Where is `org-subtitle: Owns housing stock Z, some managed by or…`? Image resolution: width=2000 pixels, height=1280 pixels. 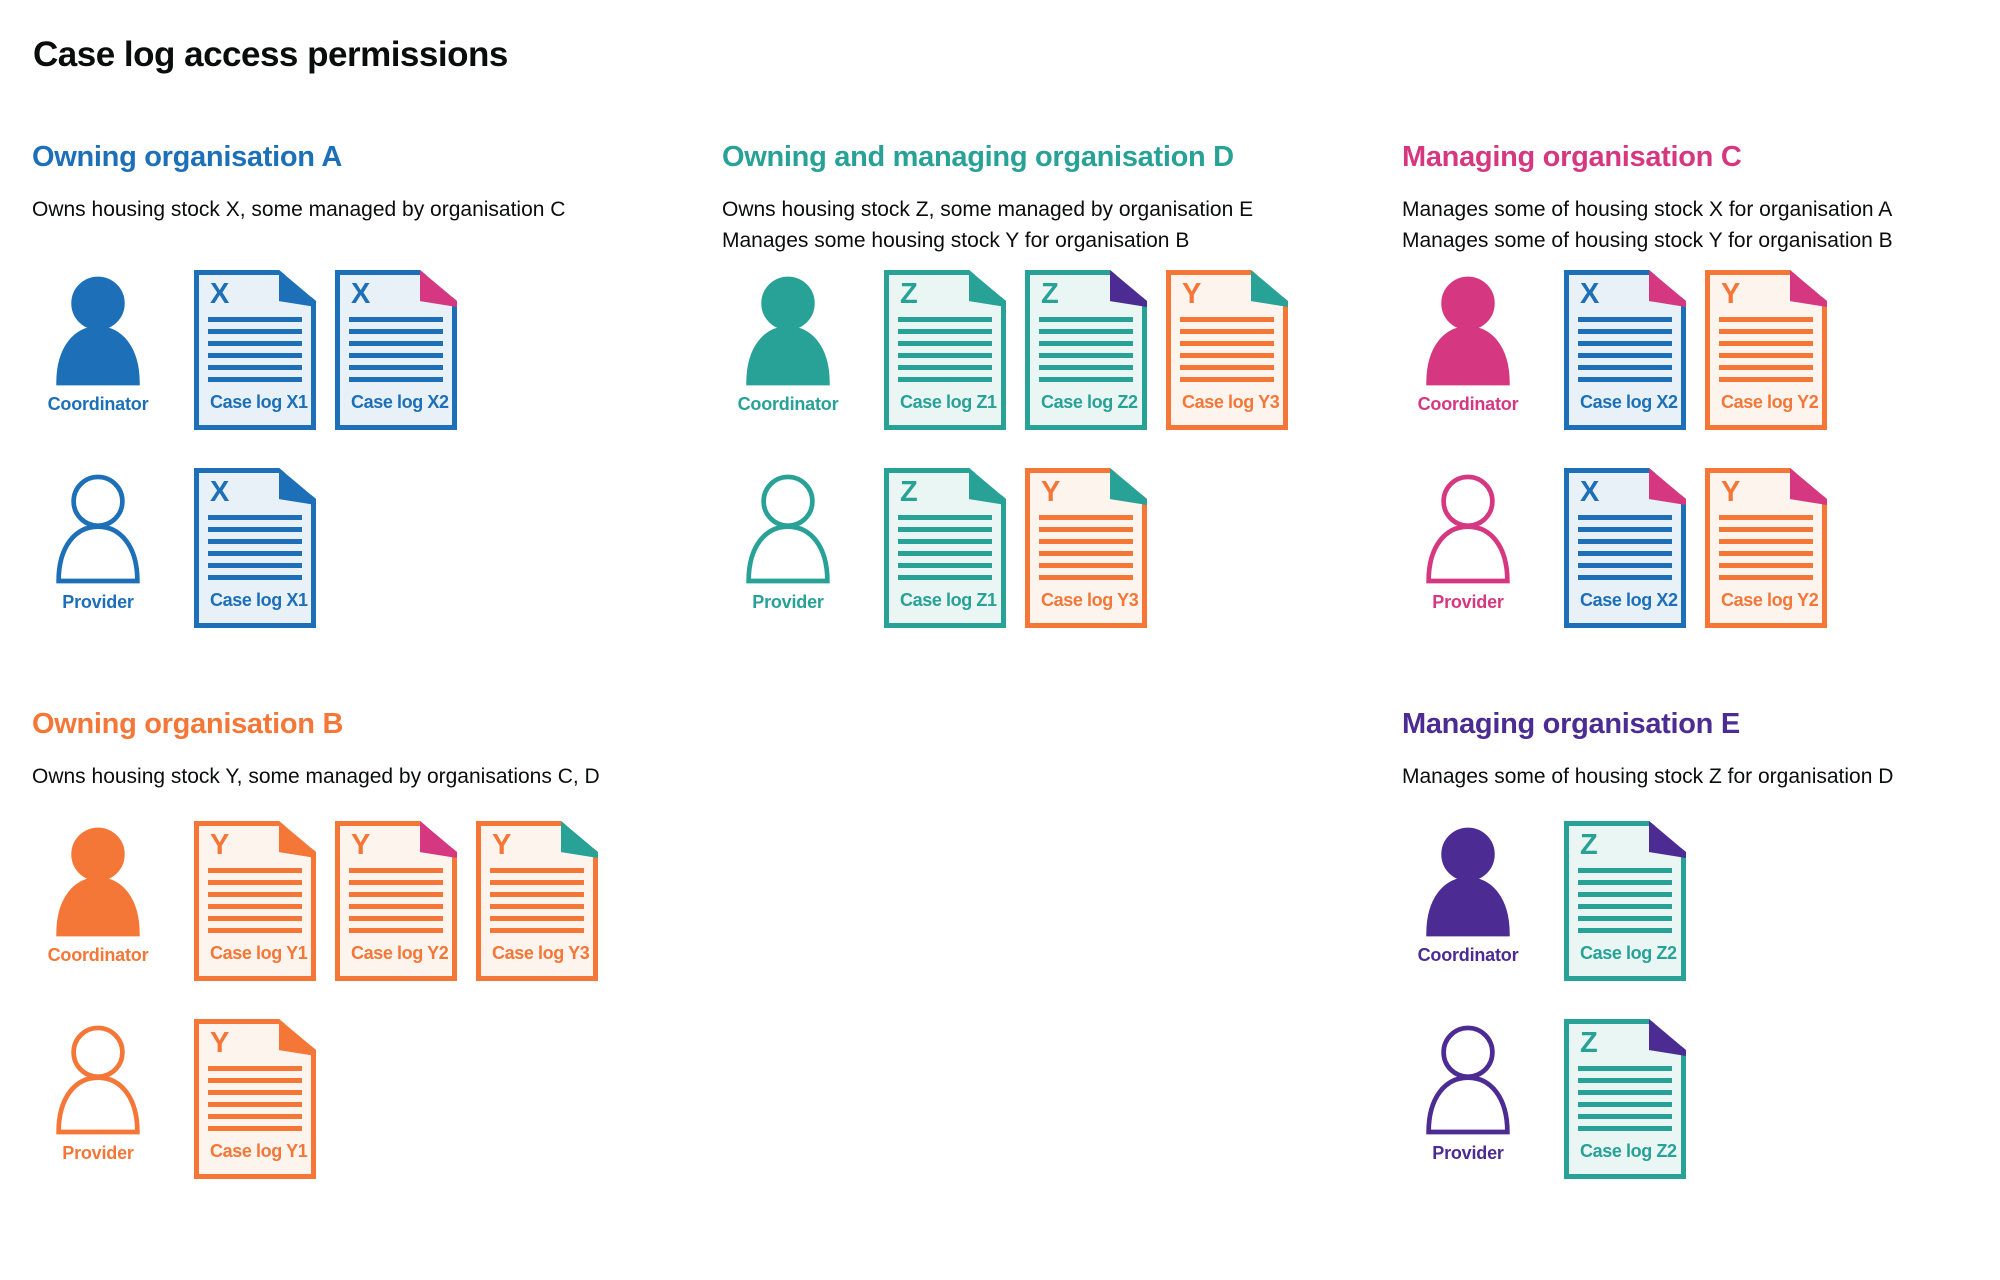
org-subtitle: Owns housing stock Z, some managed by or… is located at coordinates (1047, 232).